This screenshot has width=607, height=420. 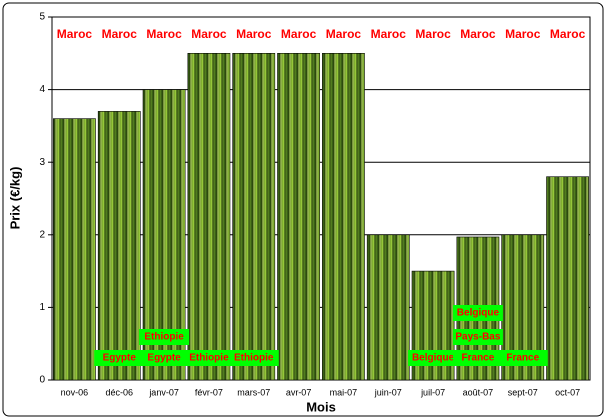 I want to click on y-tick-label: 2, so click(x=42, y=234).